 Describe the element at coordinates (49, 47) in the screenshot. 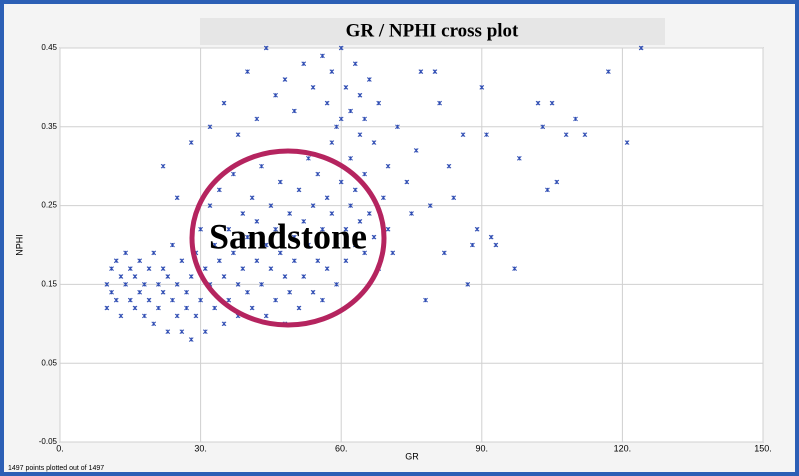

I see `y-tick-label: 0.45` at that location.